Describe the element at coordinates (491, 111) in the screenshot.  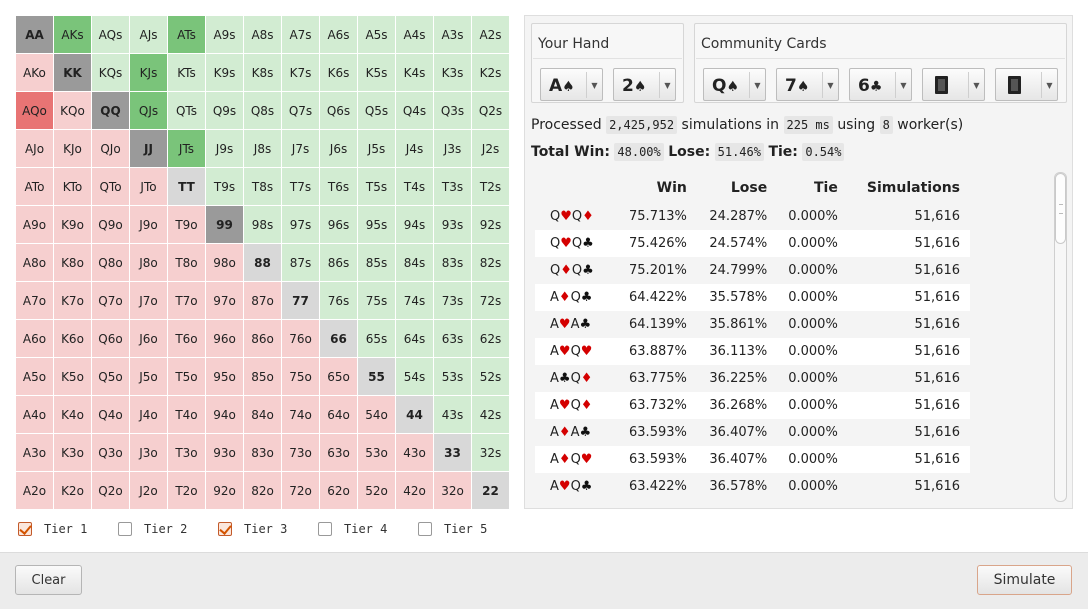
I see `hand-cell: Q2s` at that location.